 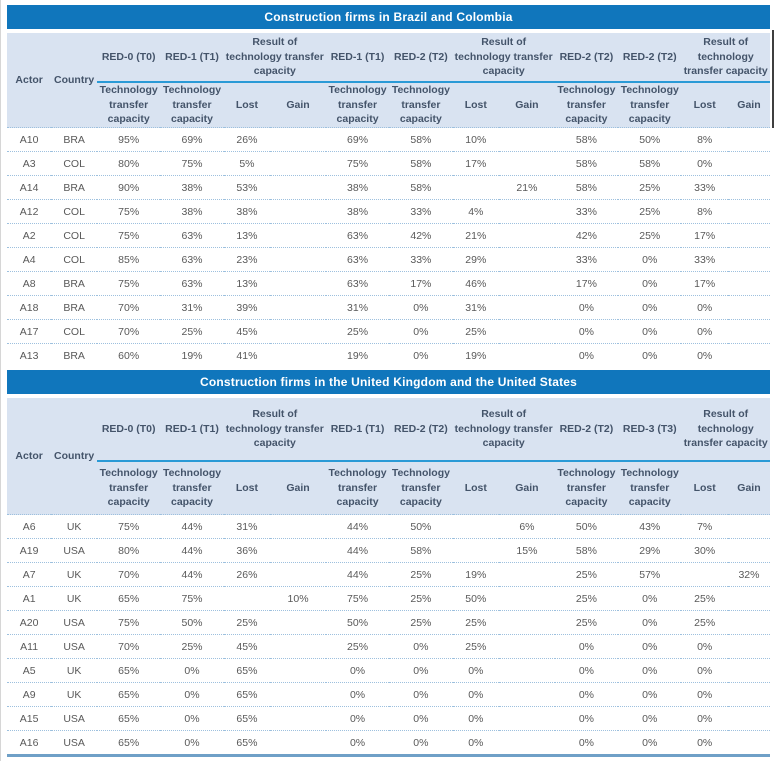 What do you see at coordinates (29, 307) in the screenshot?
I see `actor-cell: A18` at bounding box center [29, 307].